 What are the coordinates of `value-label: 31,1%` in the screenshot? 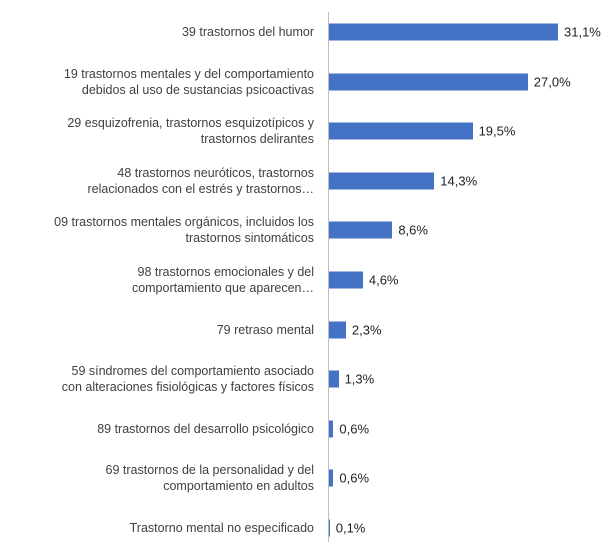 It's located at (582, 32).